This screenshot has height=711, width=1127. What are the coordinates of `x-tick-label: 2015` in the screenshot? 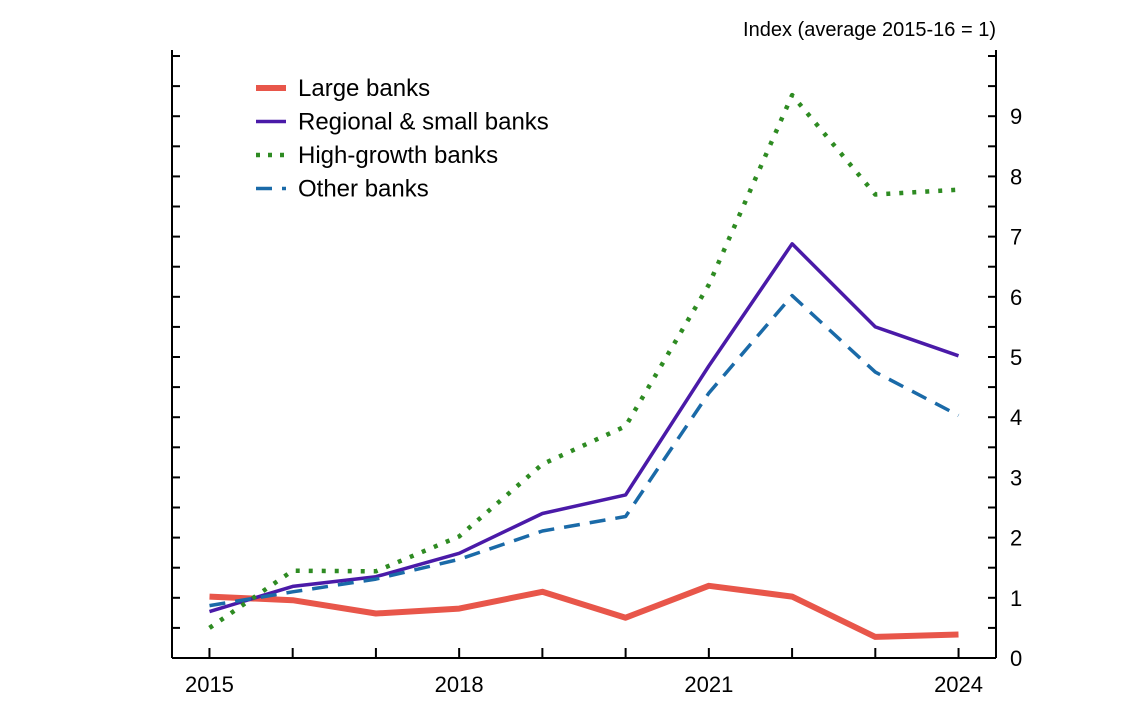 It's located at (209, 684).